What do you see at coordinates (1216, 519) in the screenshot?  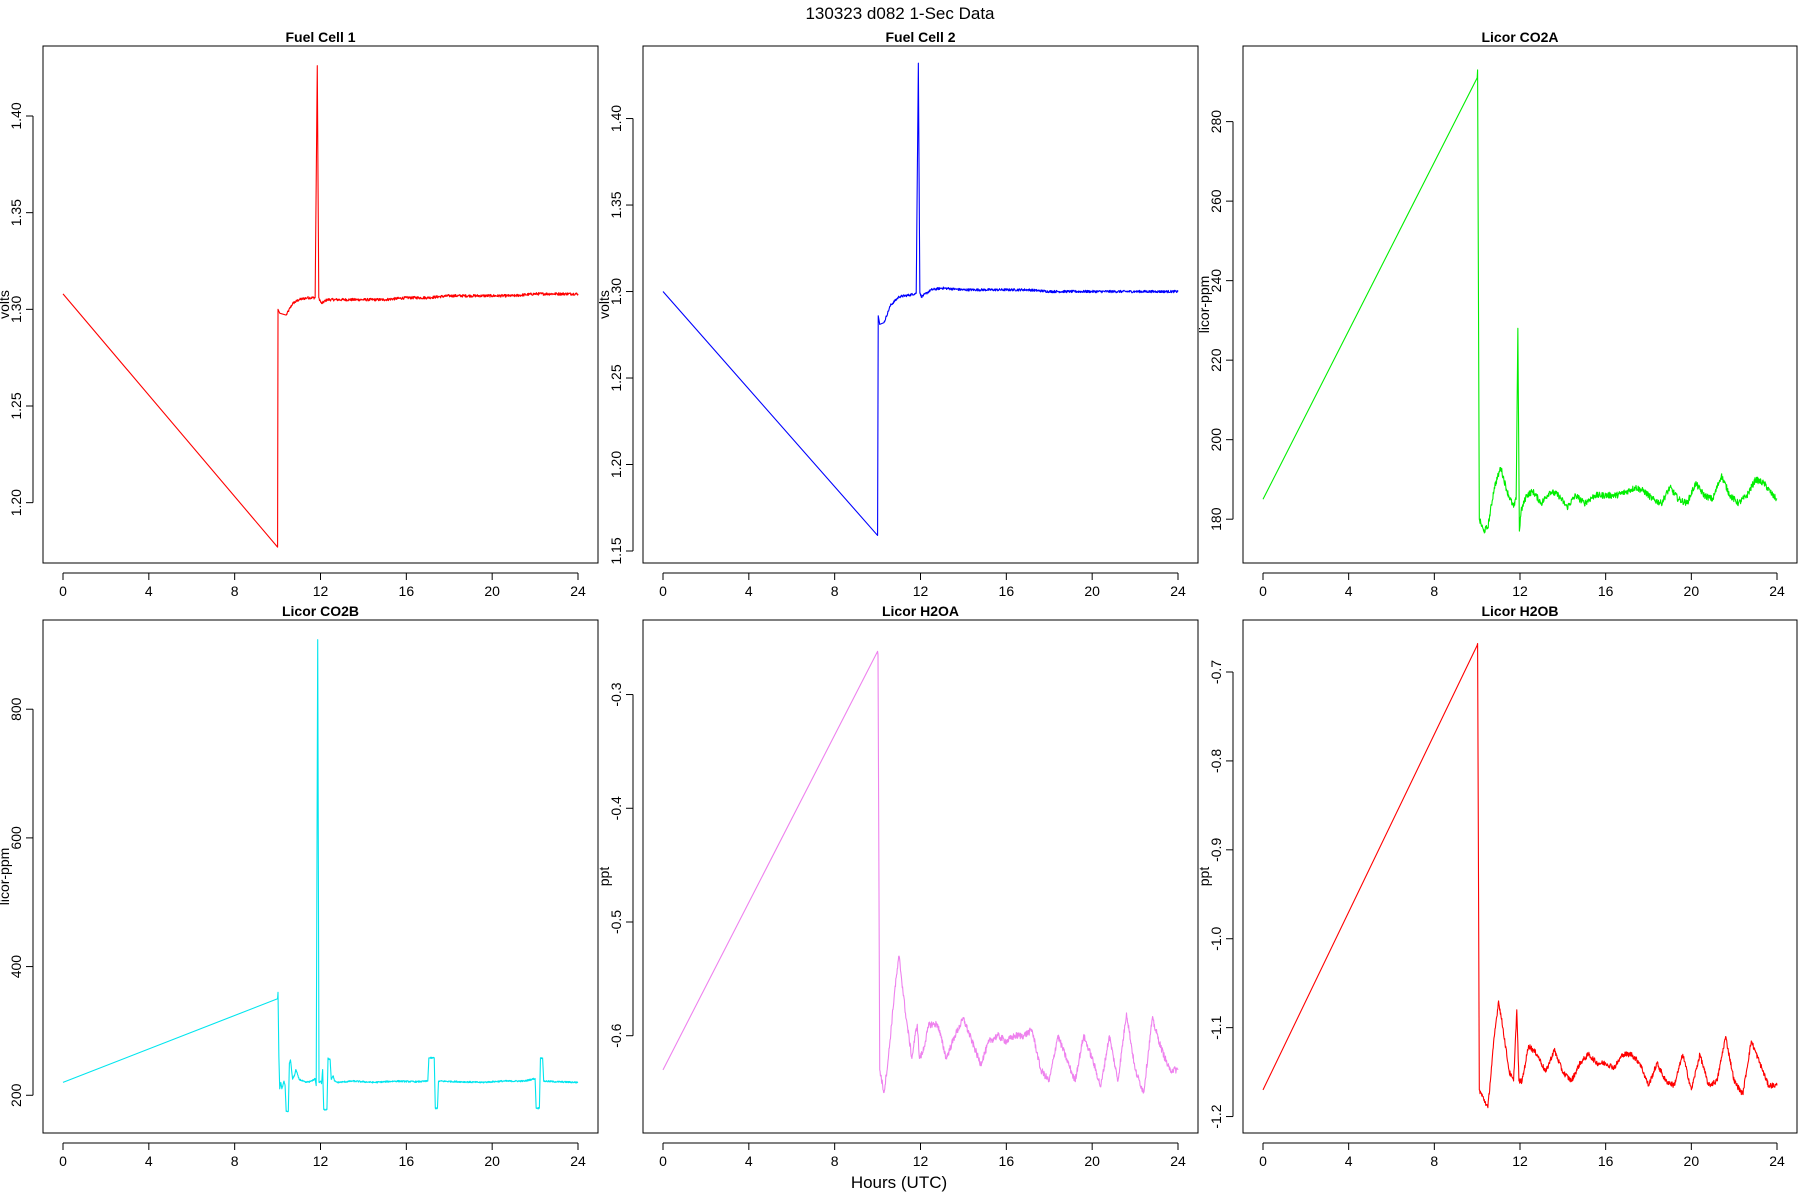 I see `y-tick-label: 180` at bounding box center [1216, 519].